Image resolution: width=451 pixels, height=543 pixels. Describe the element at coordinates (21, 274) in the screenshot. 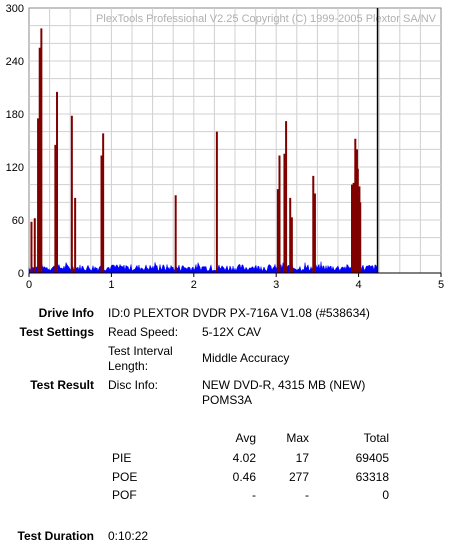

I see `y-tick-label: 0` at that location.